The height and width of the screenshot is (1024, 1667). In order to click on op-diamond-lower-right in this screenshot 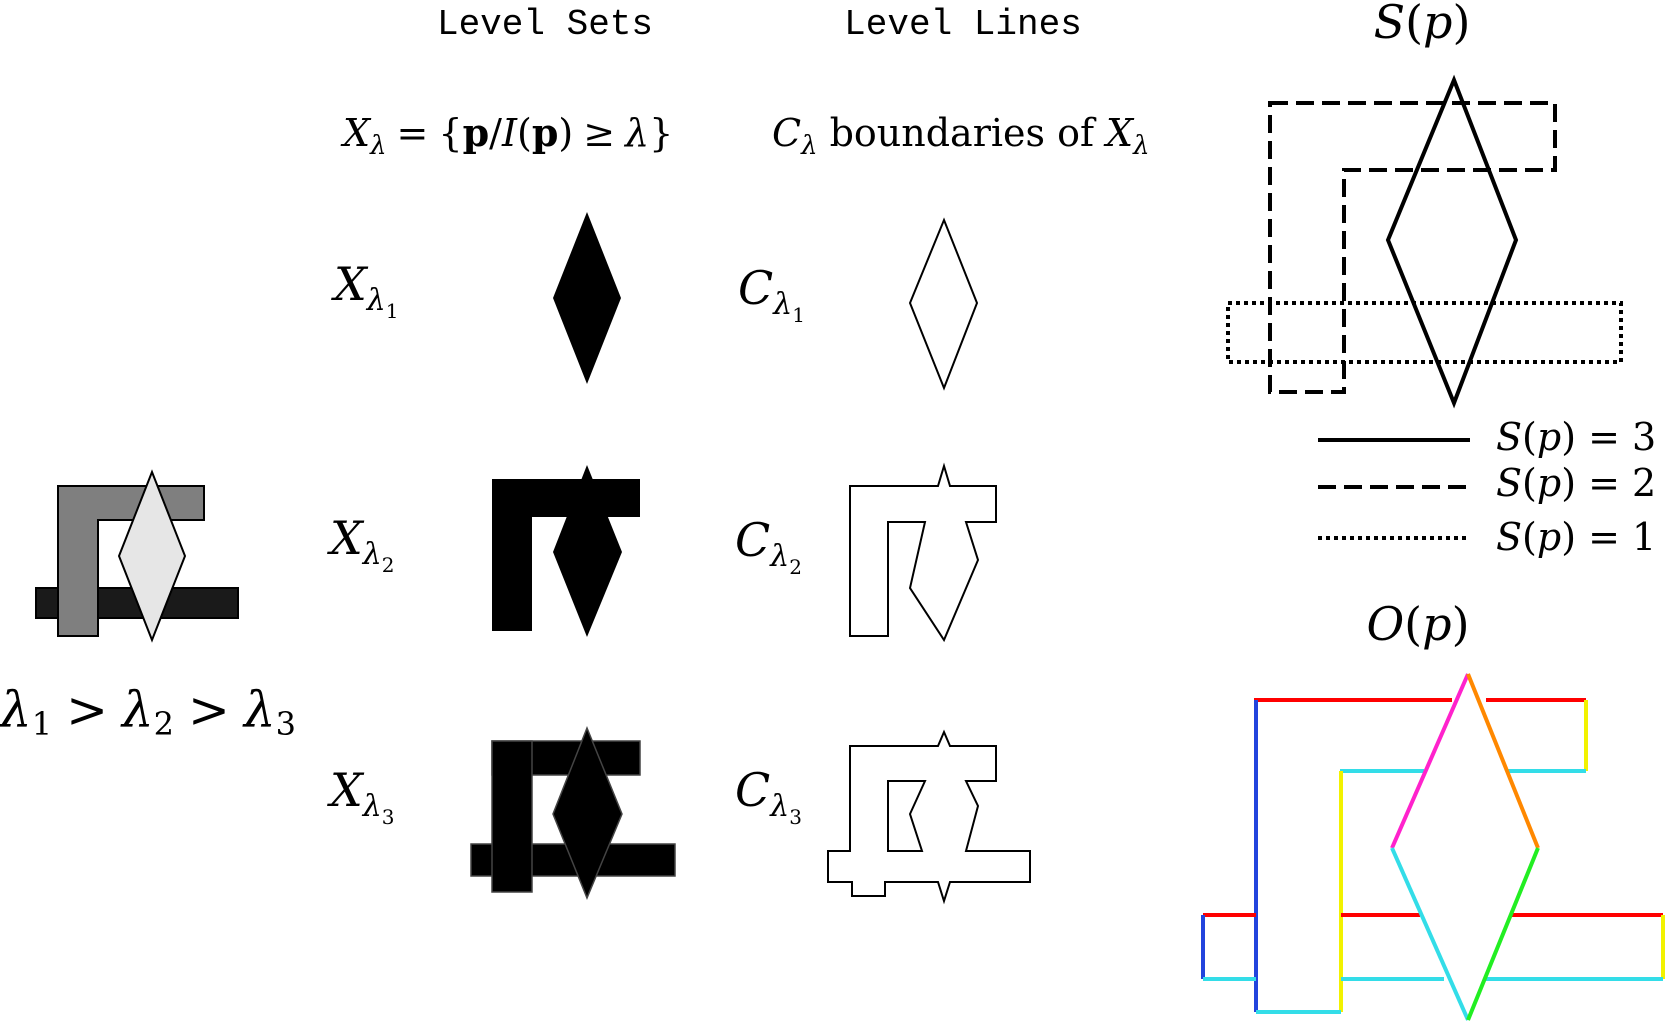, I will do `click(1503, 934)`.